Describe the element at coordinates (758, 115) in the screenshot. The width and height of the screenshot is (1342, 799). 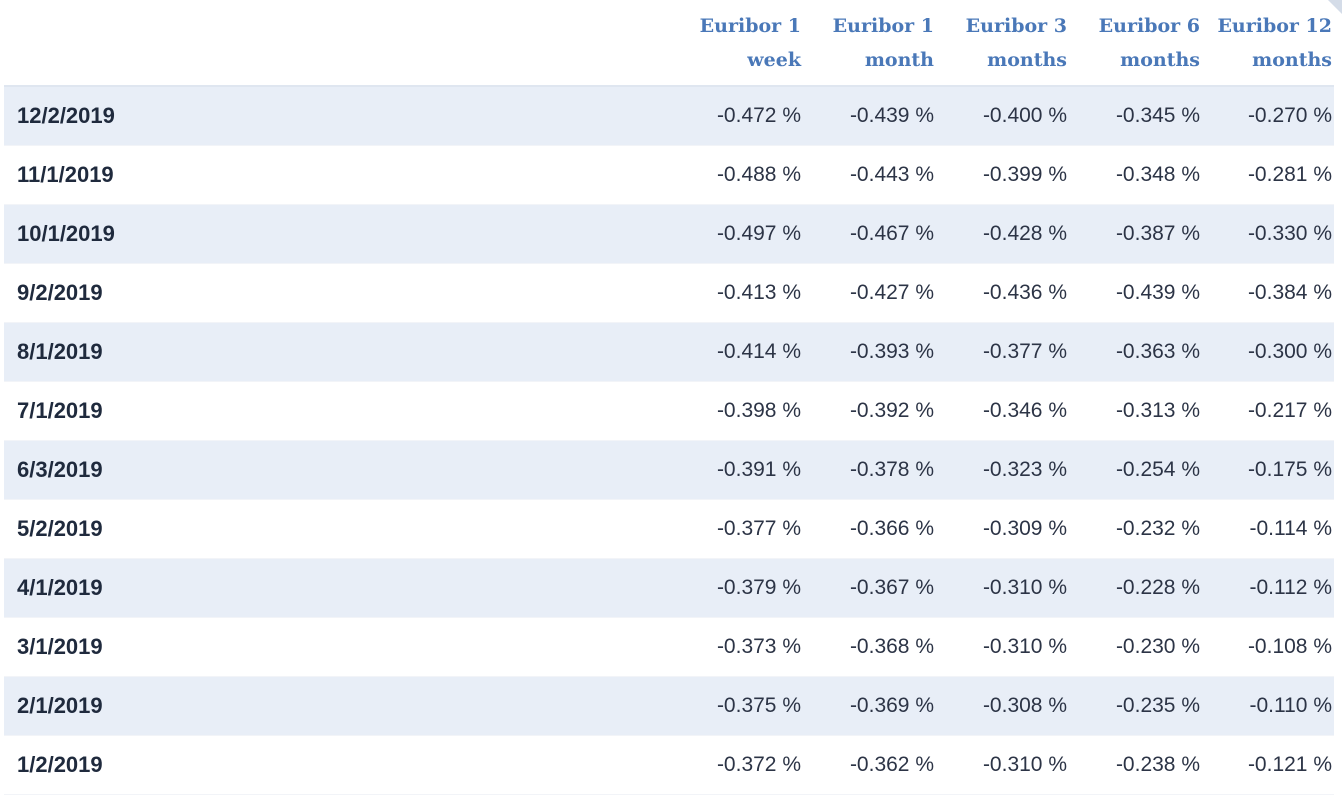
I see `rate-value: -0.472 %` at that location.